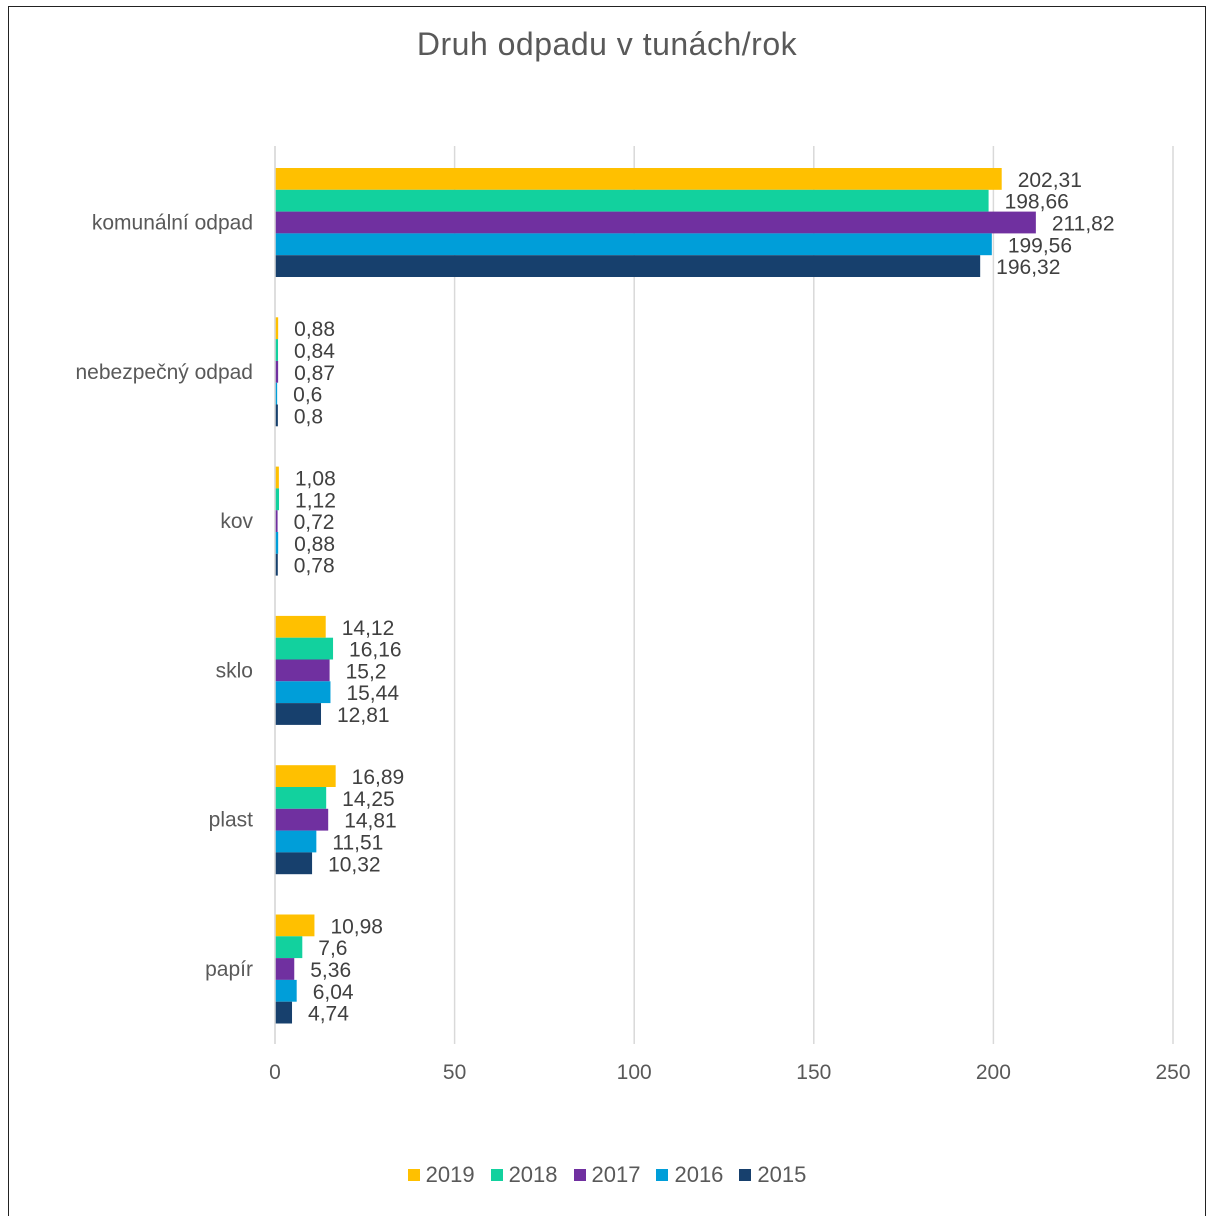  I want to click on category-label: nebezpečný odpad, so click(165, 372).